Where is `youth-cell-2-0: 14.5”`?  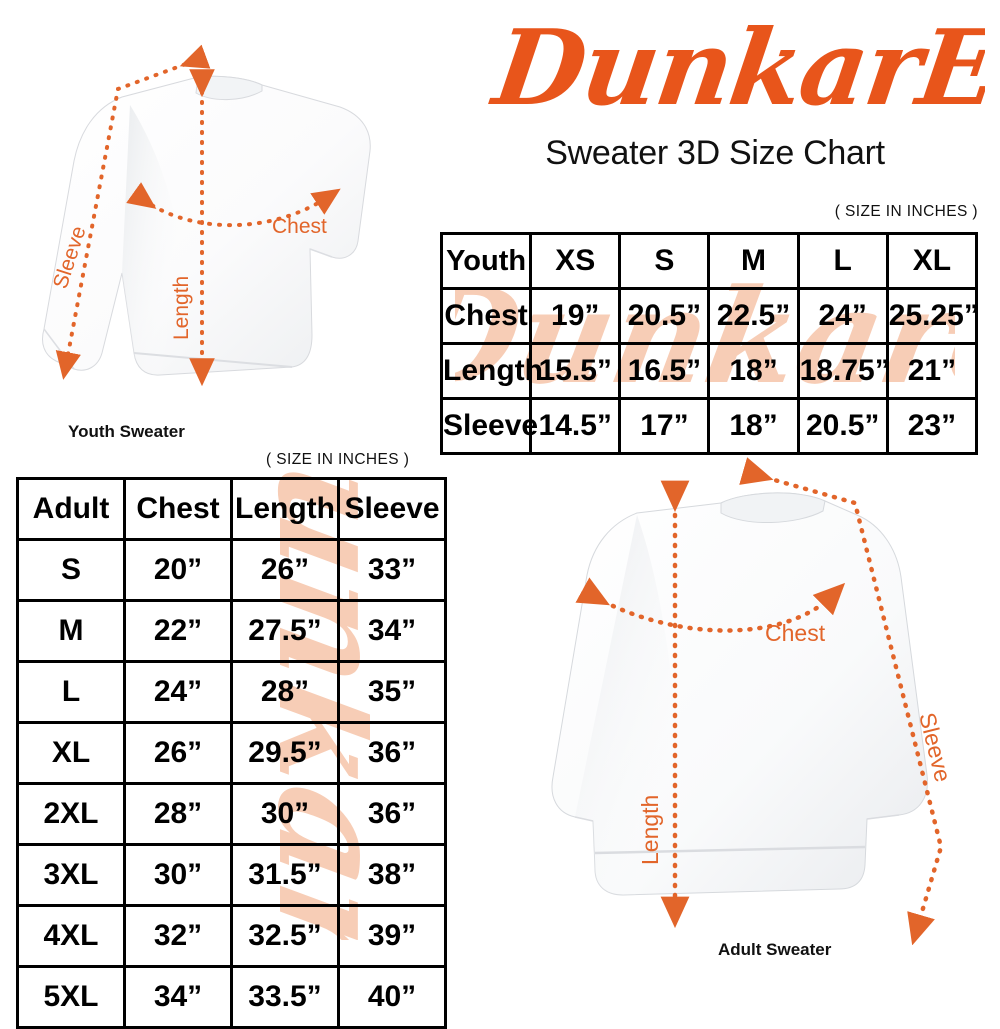 youth-cell-2-0: 14.5” is located at coordinates (575, 426).